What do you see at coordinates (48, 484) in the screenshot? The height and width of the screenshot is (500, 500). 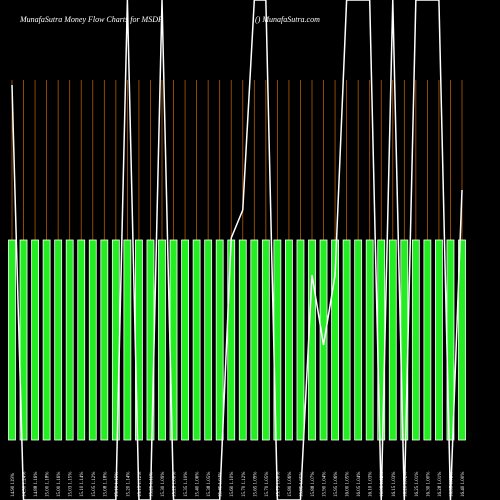 I see `x-tick-label: 15.00 1.18%` at bounding box center [48, 484].